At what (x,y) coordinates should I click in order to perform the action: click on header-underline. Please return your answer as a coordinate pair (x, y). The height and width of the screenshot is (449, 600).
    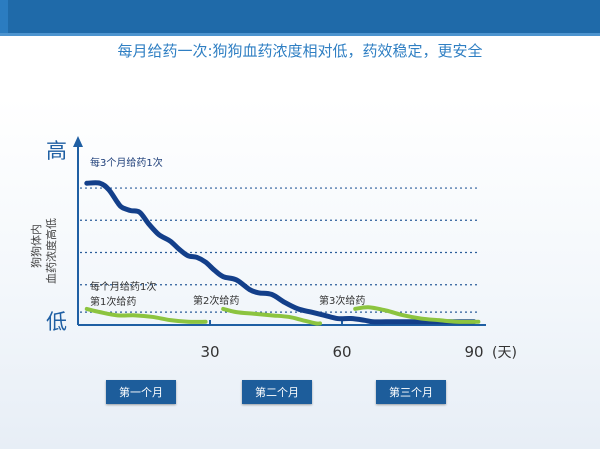
    Looking at the image, I should click on (300, 34).